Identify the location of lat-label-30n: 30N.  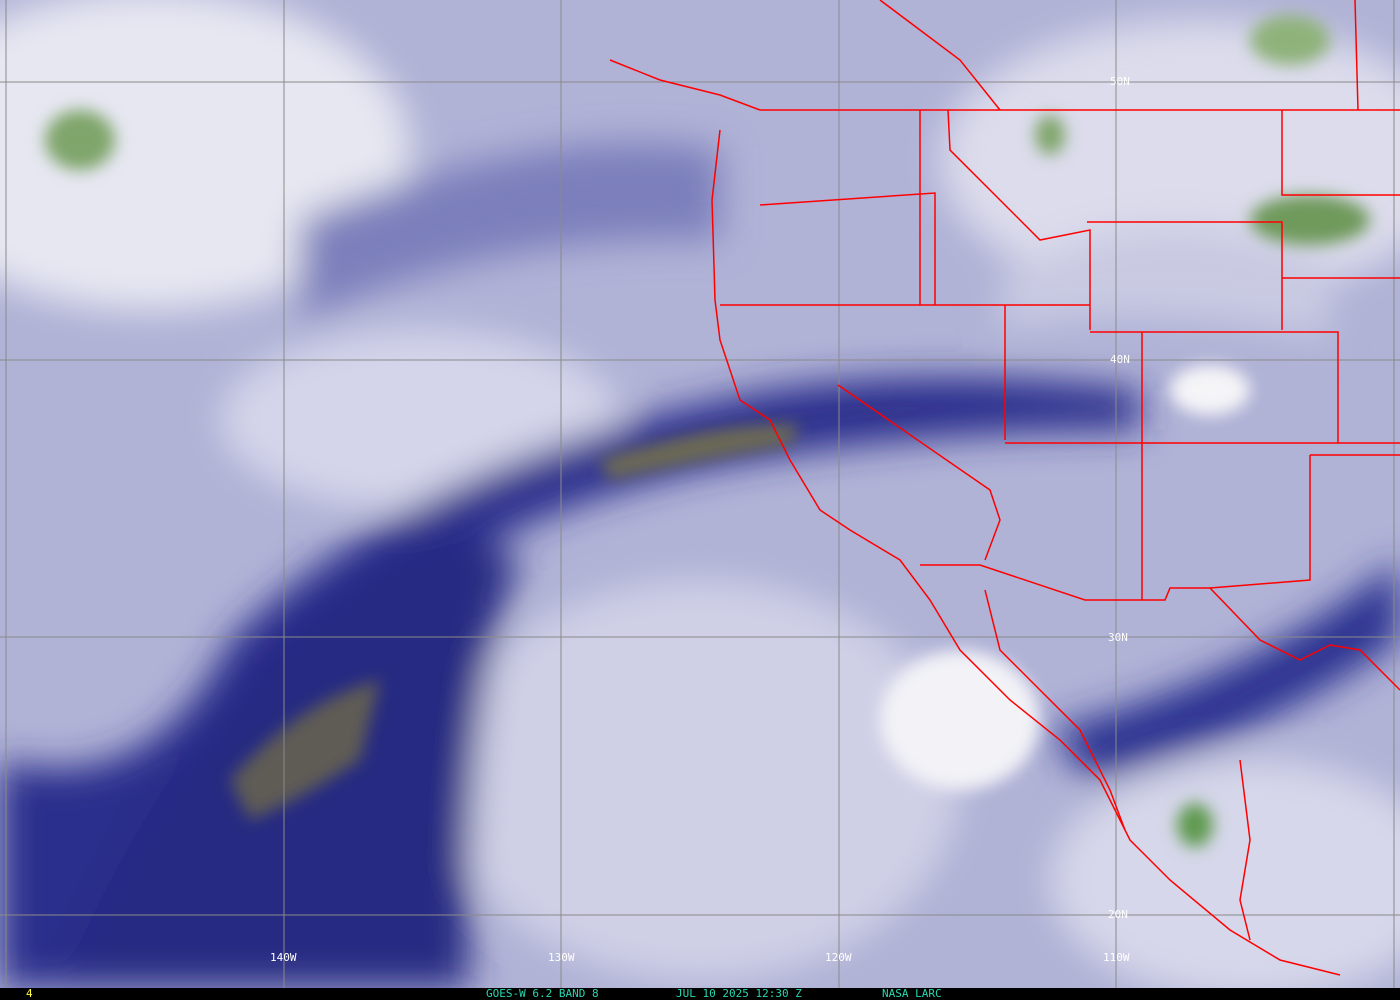
(1118, 637).